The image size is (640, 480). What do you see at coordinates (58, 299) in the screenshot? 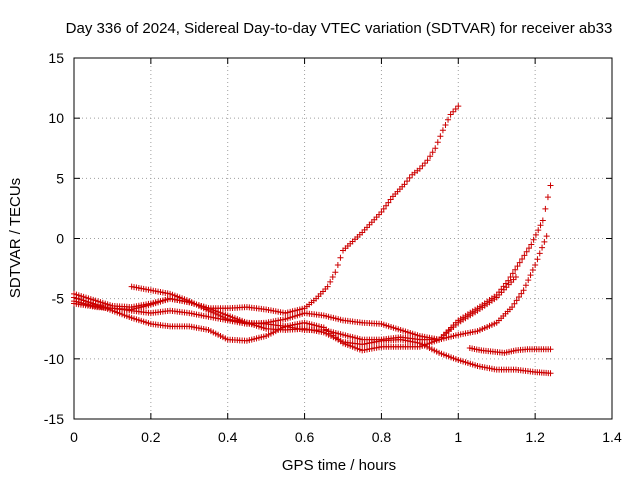
I see `y-tick-label: -5` at bounding box center [58, 299].